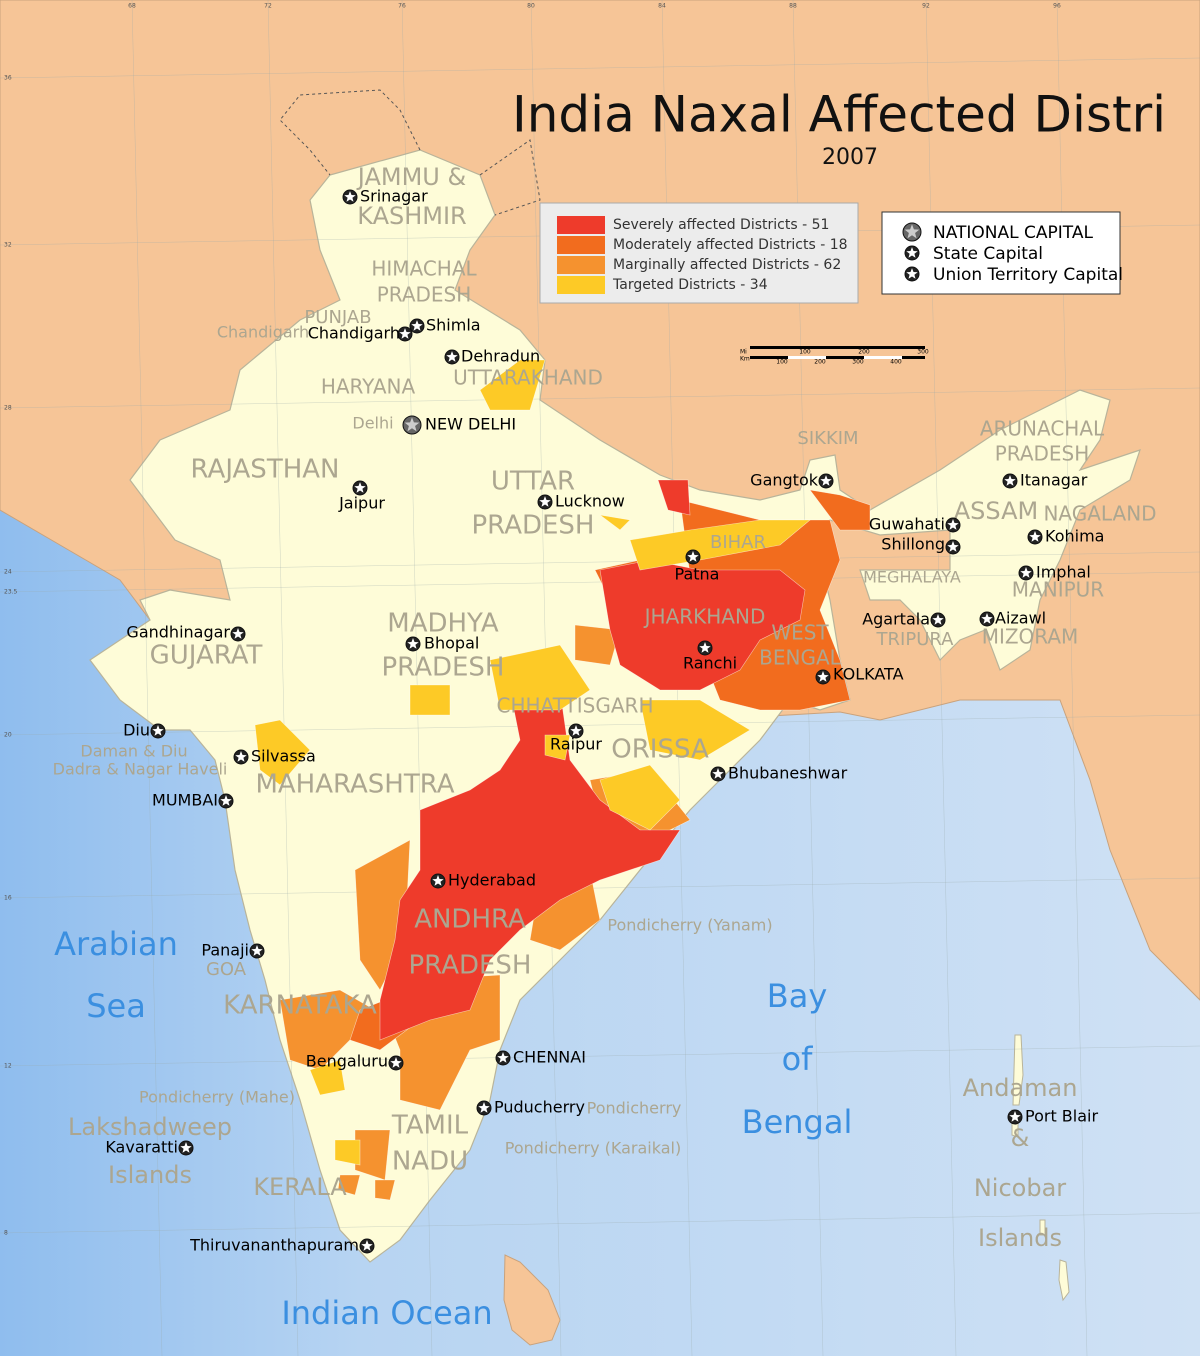 The width and height of the screenshot is (1200, 1356). I want to click on state-label: CHHATTISGARH, so click(575, 706).